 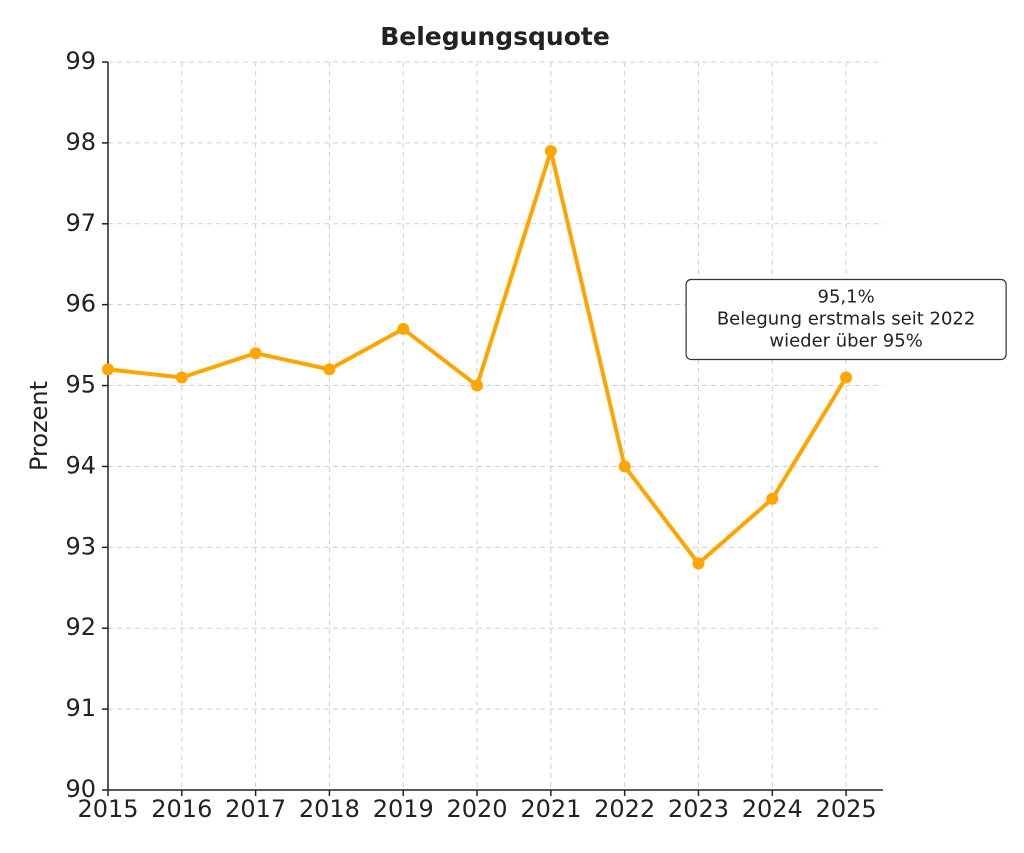 What do you see at coordinates (550, 809) in the screenshot?
I see `x-tick-label: 2021` at bounding box center [550, 809].